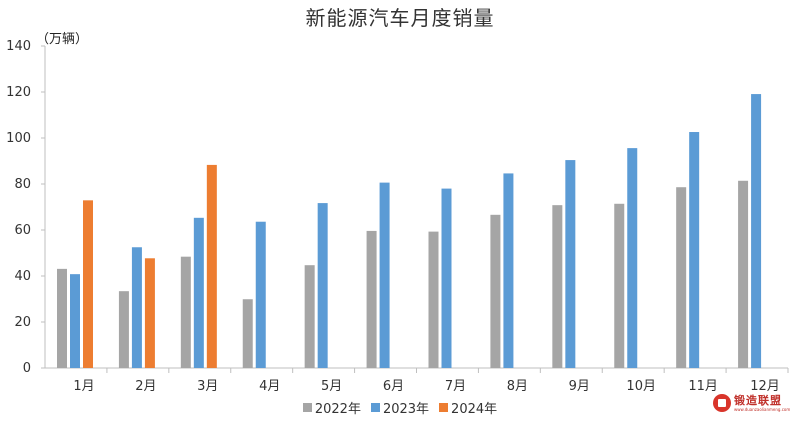 This screenshot has width=800, height=421. Describe the element at coordinates (474, 409) in the screenshot. I see `legend-label: 2024年` at that location.